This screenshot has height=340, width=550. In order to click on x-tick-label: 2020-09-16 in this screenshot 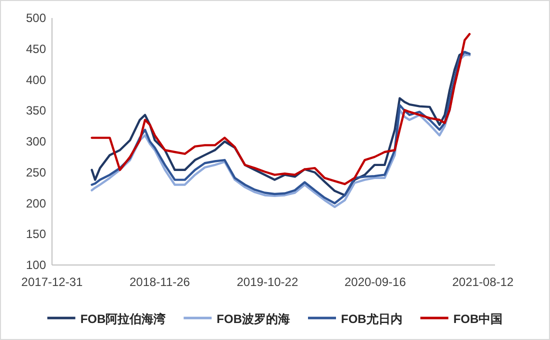, I will do `click(375, 282)`.